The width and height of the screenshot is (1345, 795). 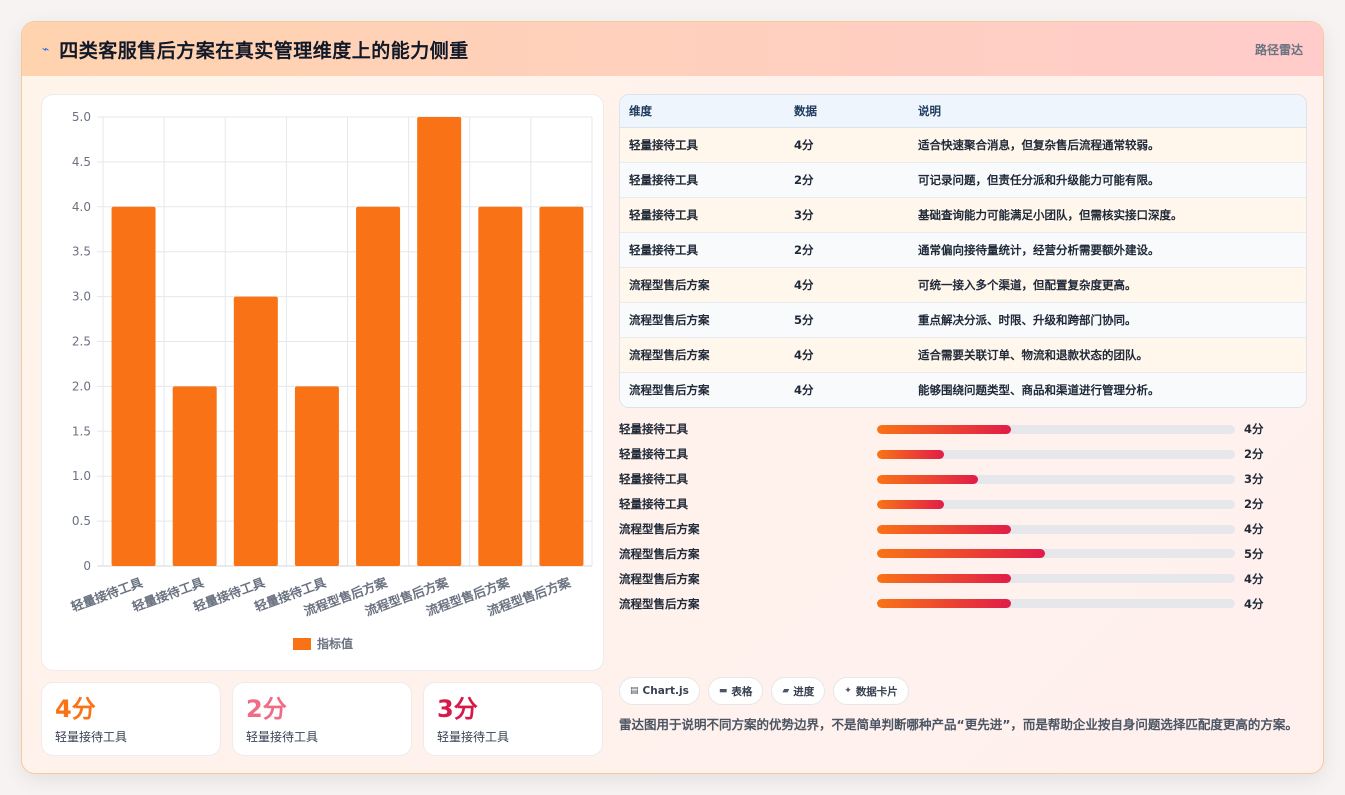 What do you see at coordinates (1039, 179) in the screenshot?
I see `cell-description: 可记录问题，但责任分派和升级能力可能有限。` at bounding box center [1039, 179].